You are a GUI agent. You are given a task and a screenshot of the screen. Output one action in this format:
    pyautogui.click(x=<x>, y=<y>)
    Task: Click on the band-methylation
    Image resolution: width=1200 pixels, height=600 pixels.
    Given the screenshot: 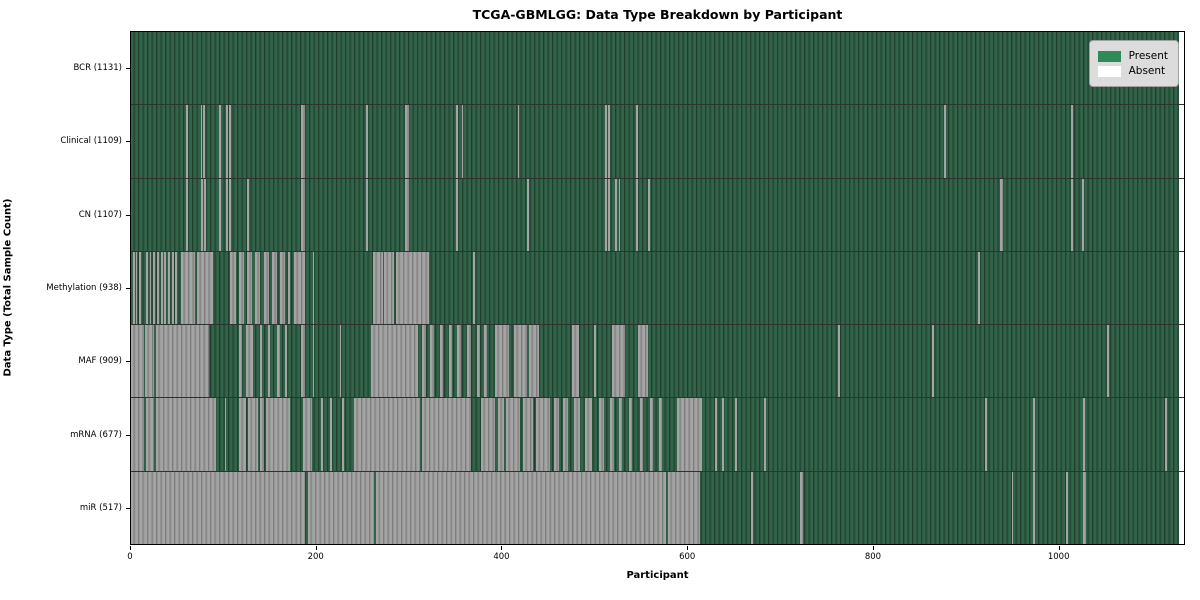 What is the action you would take?
    pyautogui.click(x=657, y=287)
    